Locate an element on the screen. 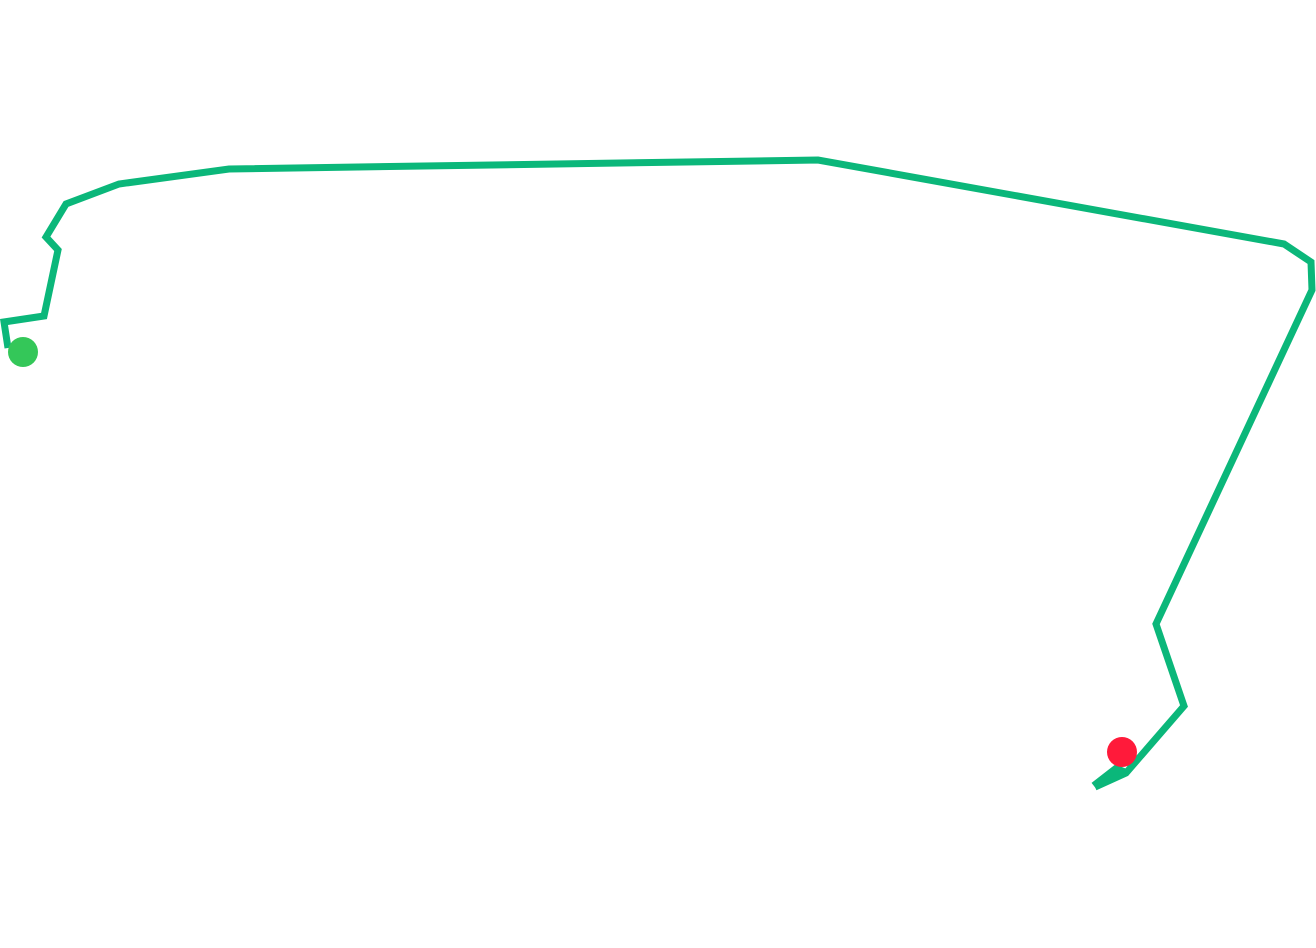 The image size is (1316, 948). end-marker is located at coordinates (1122, 752).